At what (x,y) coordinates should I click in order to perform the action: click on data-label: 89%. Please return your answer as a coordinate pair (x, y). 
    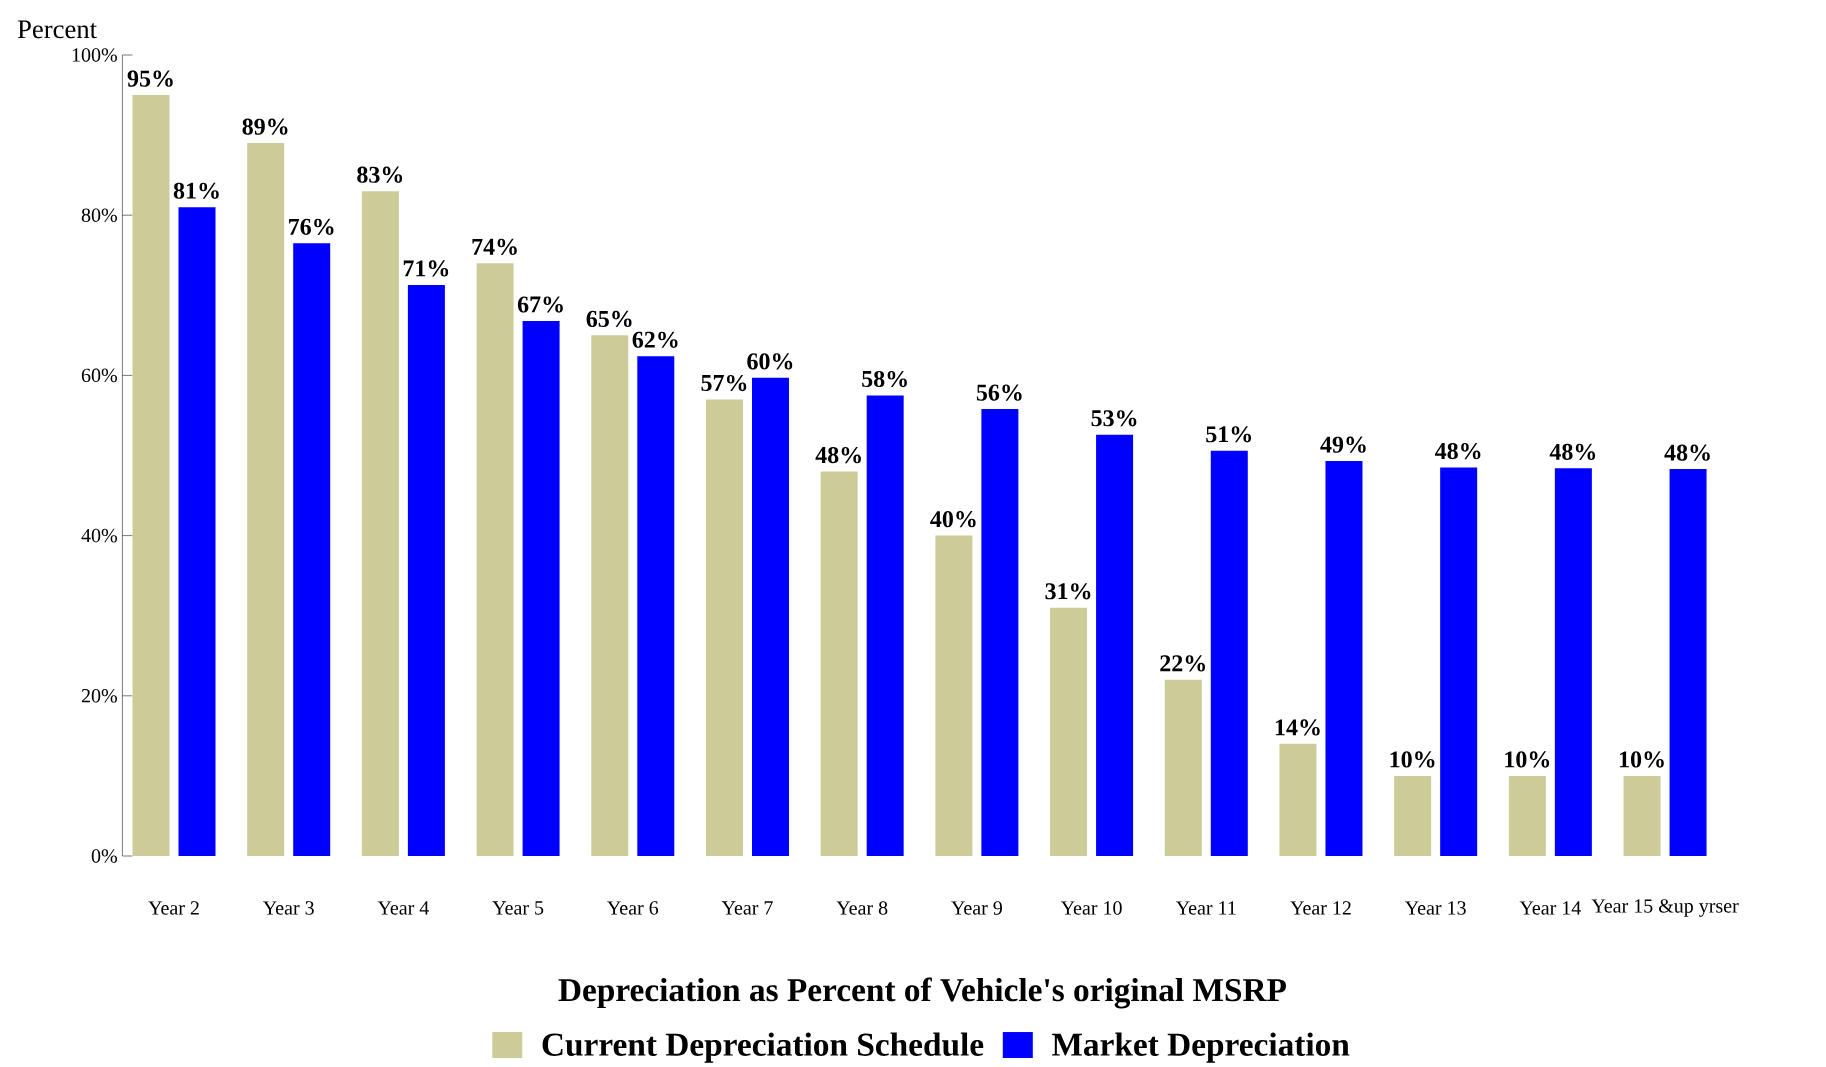
    Looking at the image, I should click on (265, 126).